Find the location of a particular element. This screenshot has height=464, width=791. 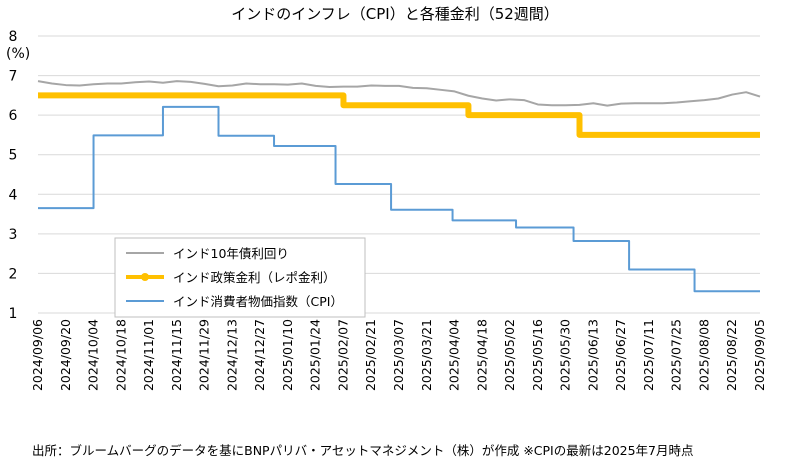

x-tick-label: 2024/11/29 is located at coordinates (204, 355).